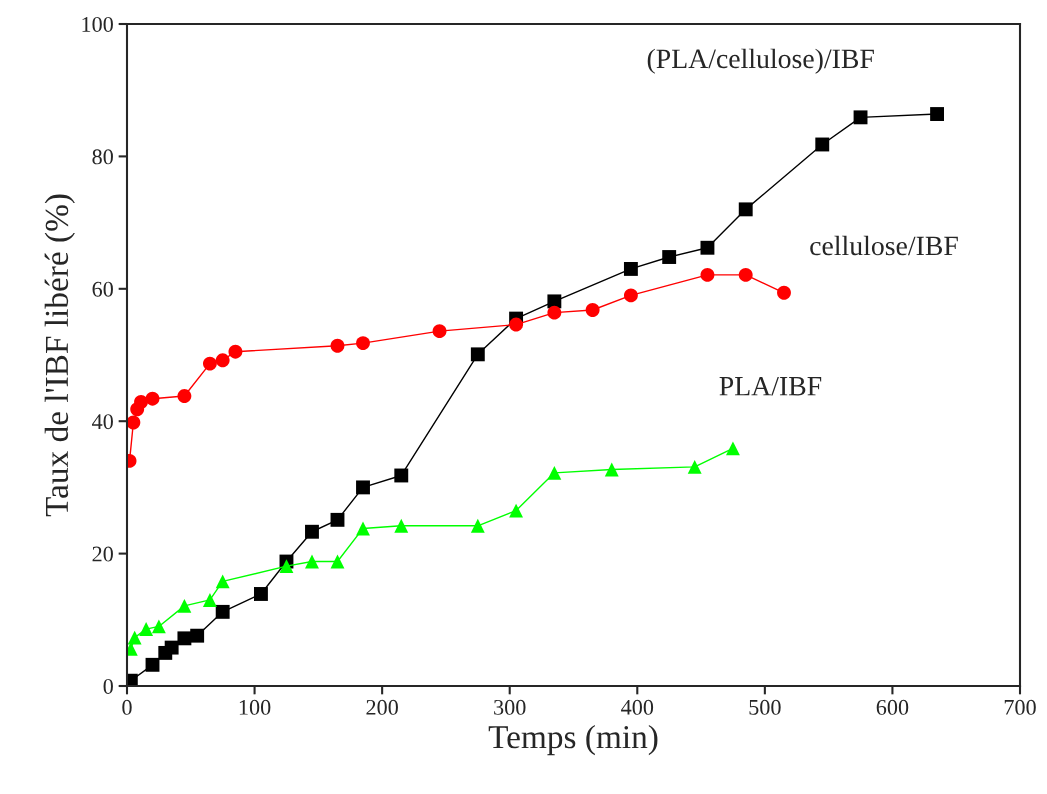  Describe the element at coordinates (127, 707) in the screenshot. I see `x-tick-label: 0` at that location.